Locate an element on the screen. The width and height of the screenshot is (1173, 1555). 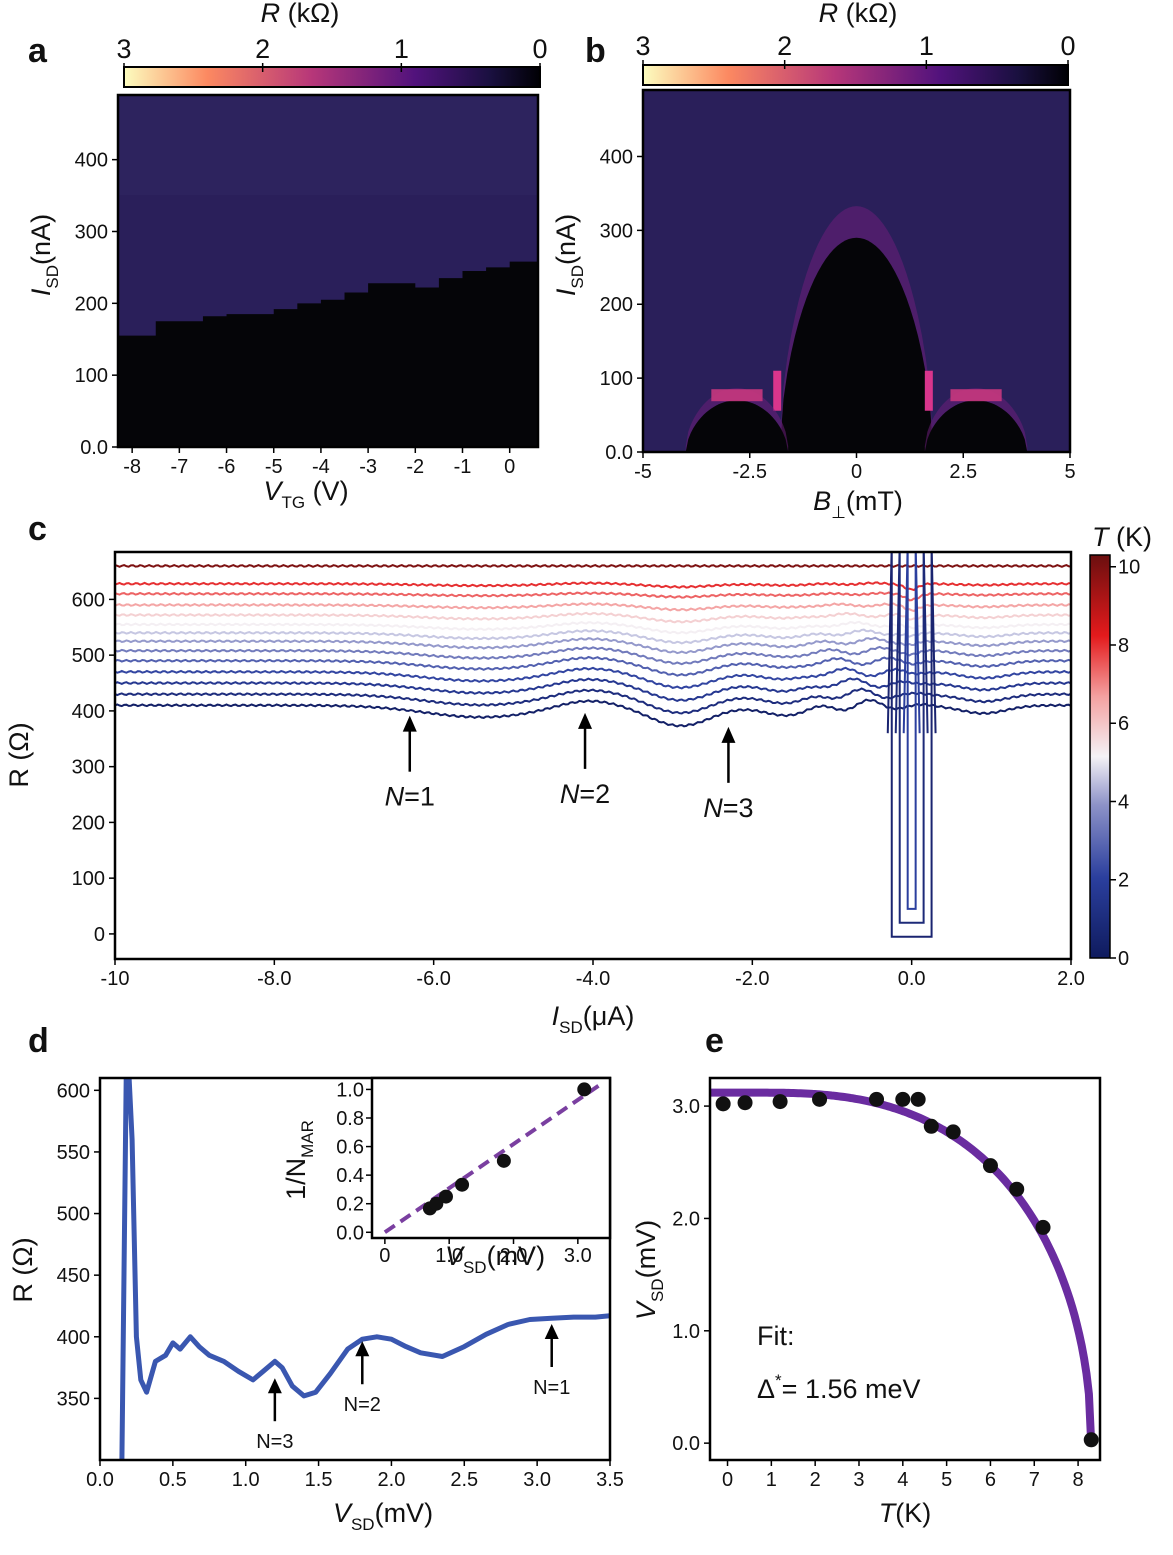
colorbar-c-label: T (K) is located at coordinates (1122, 537).